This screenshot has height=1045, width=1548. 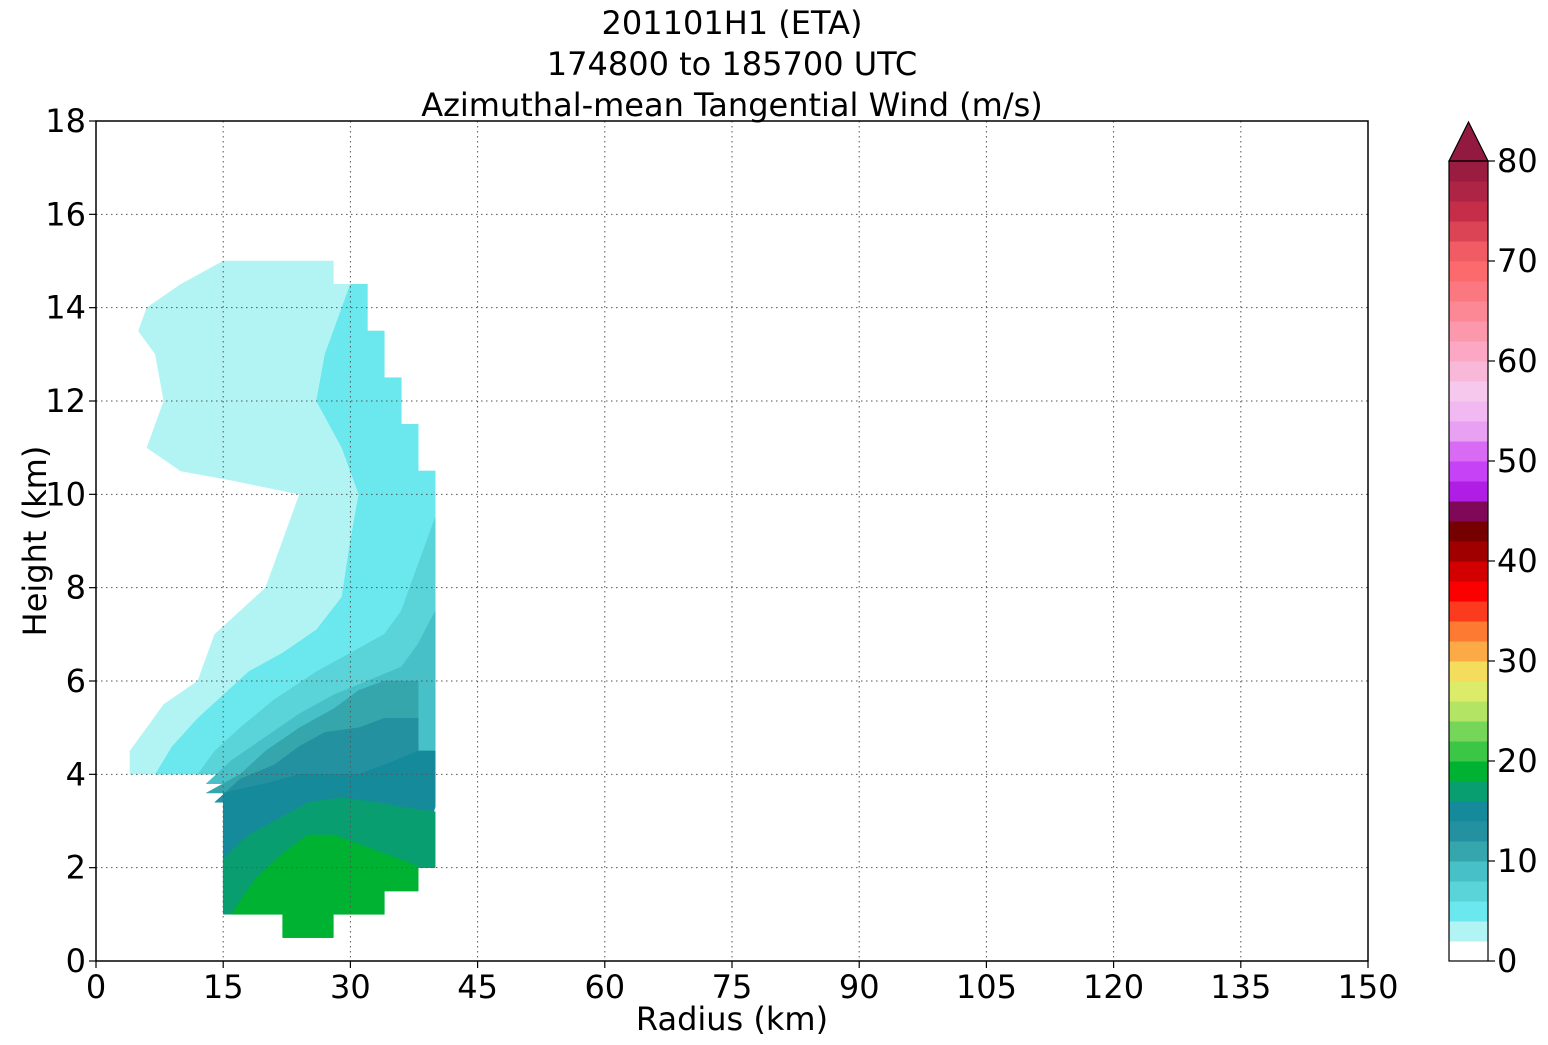 What do you see at coordinates (96, 987) in the screenshot?
I see `x-tick-label: 0` at bounding box center [96, 987].